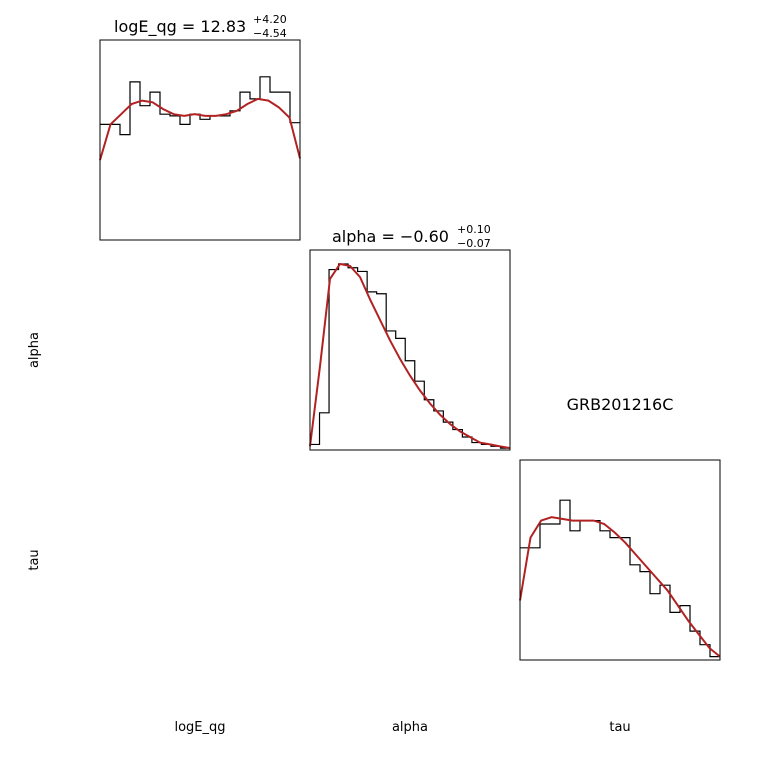 Image resolution: width=760 pixels, height=760 pixels. Describe the element at coordinates (199, 727) in the screenshot. I see `xlabel-logE_qg: logE_qg` at that location.